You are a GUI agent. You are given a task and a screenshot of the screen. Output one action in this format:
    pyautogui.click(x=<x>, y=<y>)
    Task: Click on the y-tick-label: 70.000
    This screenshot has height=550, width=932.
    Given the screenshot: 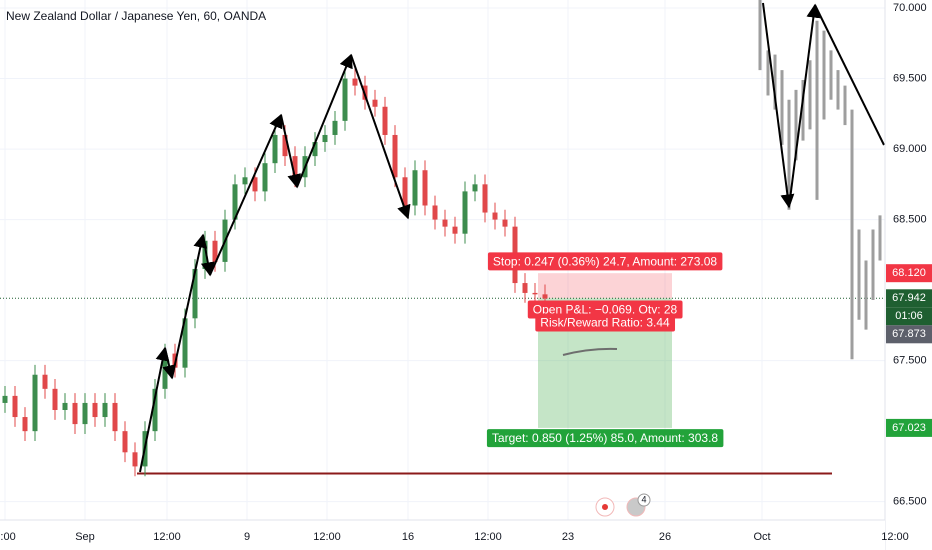 What is the action you would take?
    pyautogui.click(x=910, y=8)
    